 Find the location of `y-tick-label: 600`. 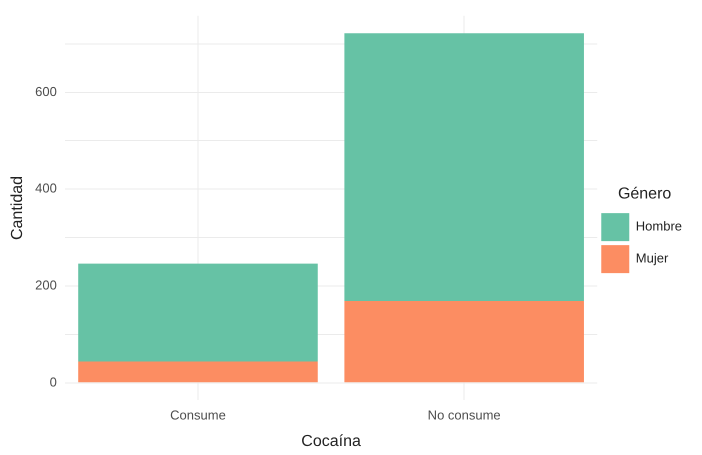

y-tick-label: 600 is located at coordinates (46, 91).